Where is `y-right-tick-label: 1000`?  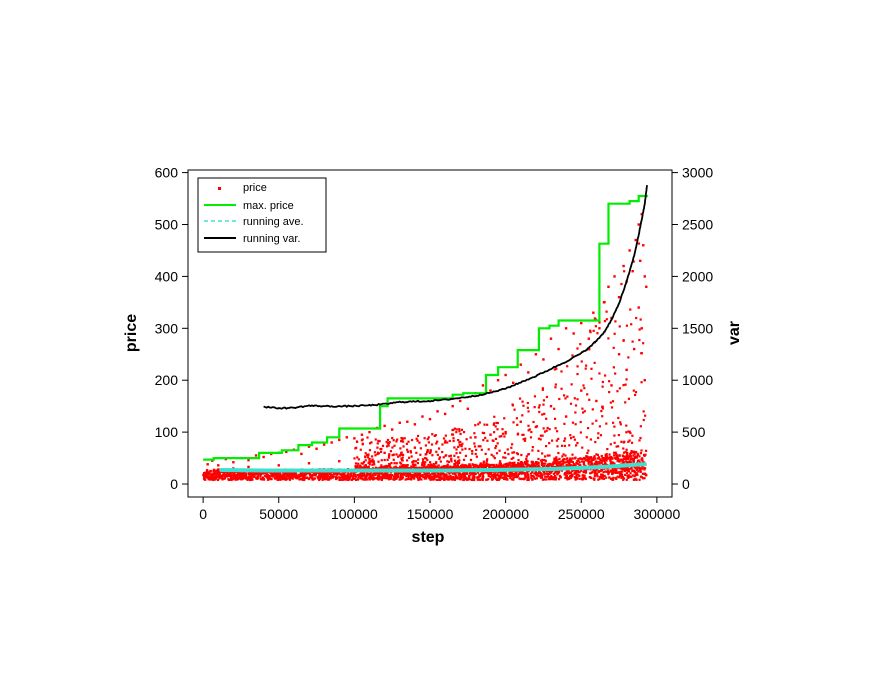 y-right-tick-label: 1000 is located at coordinates (697, 380).